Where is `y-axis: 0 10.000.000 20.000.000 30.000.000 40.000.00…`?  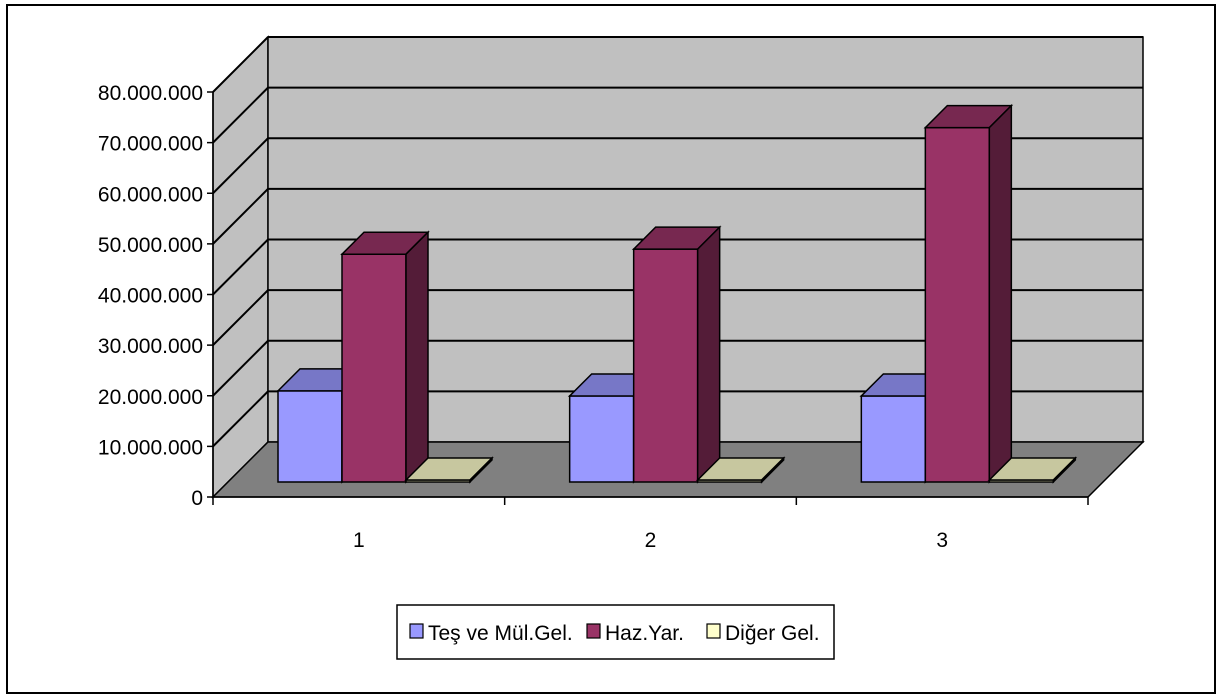 y-axis: 0 10.000.000 20.000.000 30.000.000 40.000.00… is located at coordinates (156, 296).